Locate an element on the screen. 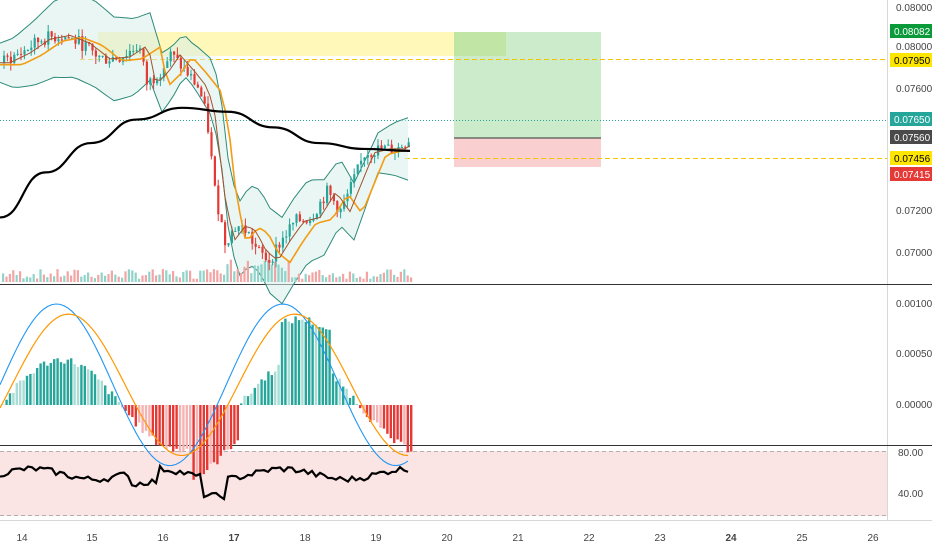 This screenshot has width=932, height=550. time-tick: 21 is located at coordinates (518, 538).